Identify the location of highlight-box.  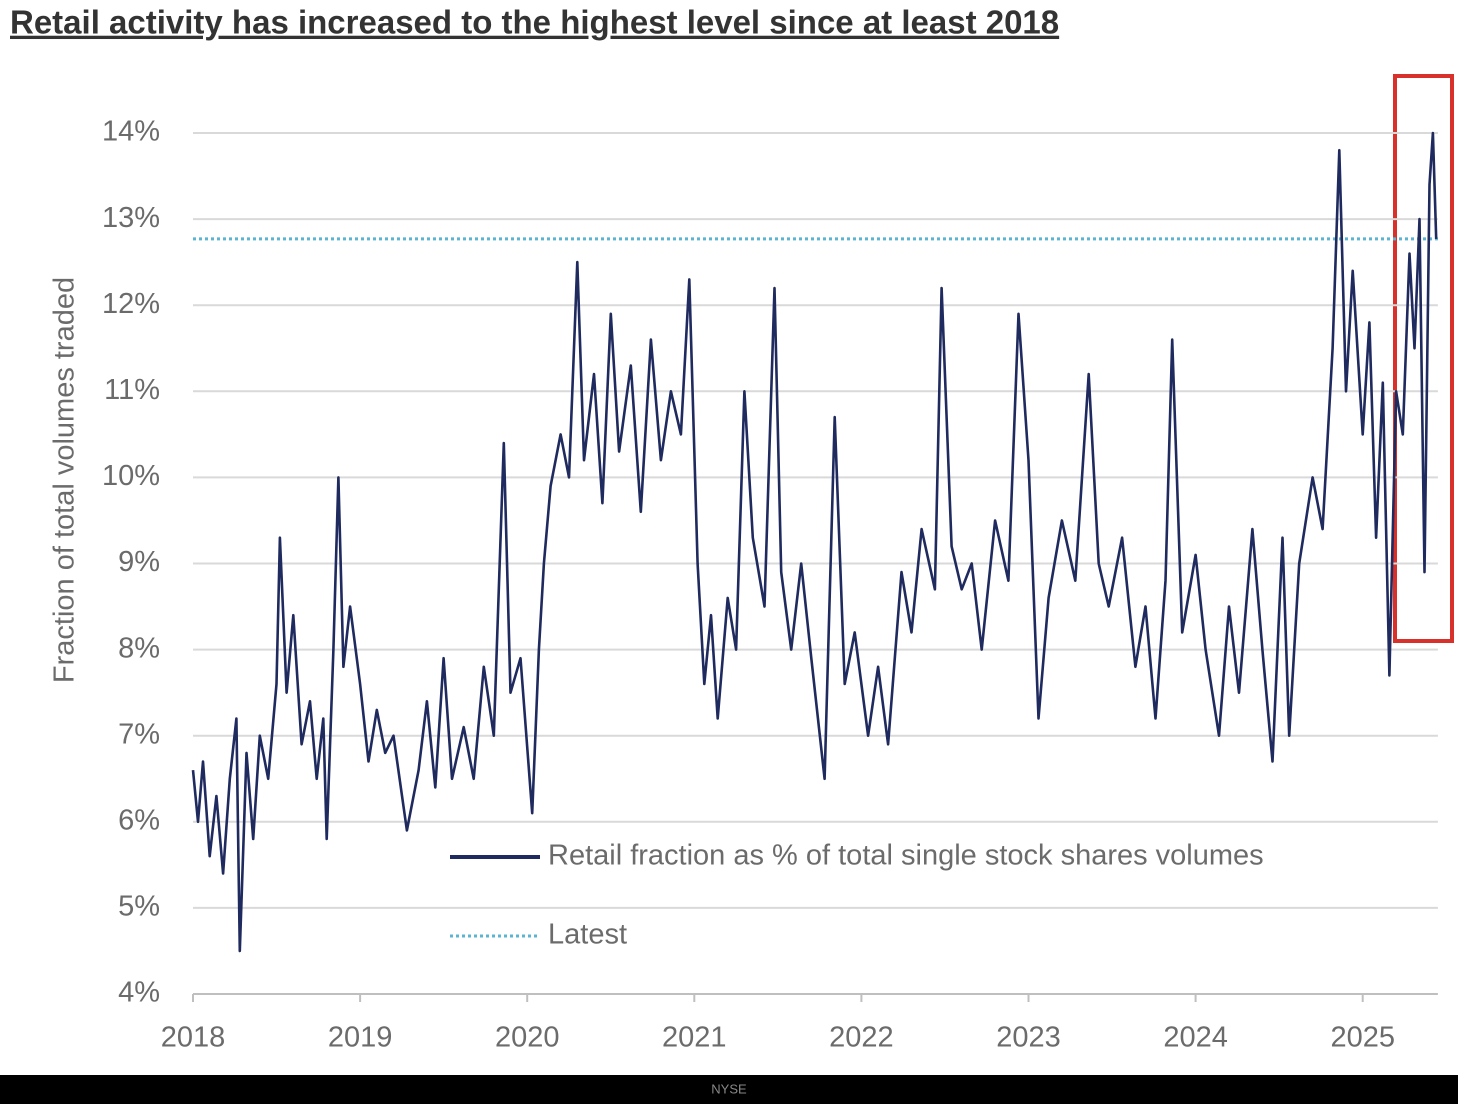
(1423, 358).